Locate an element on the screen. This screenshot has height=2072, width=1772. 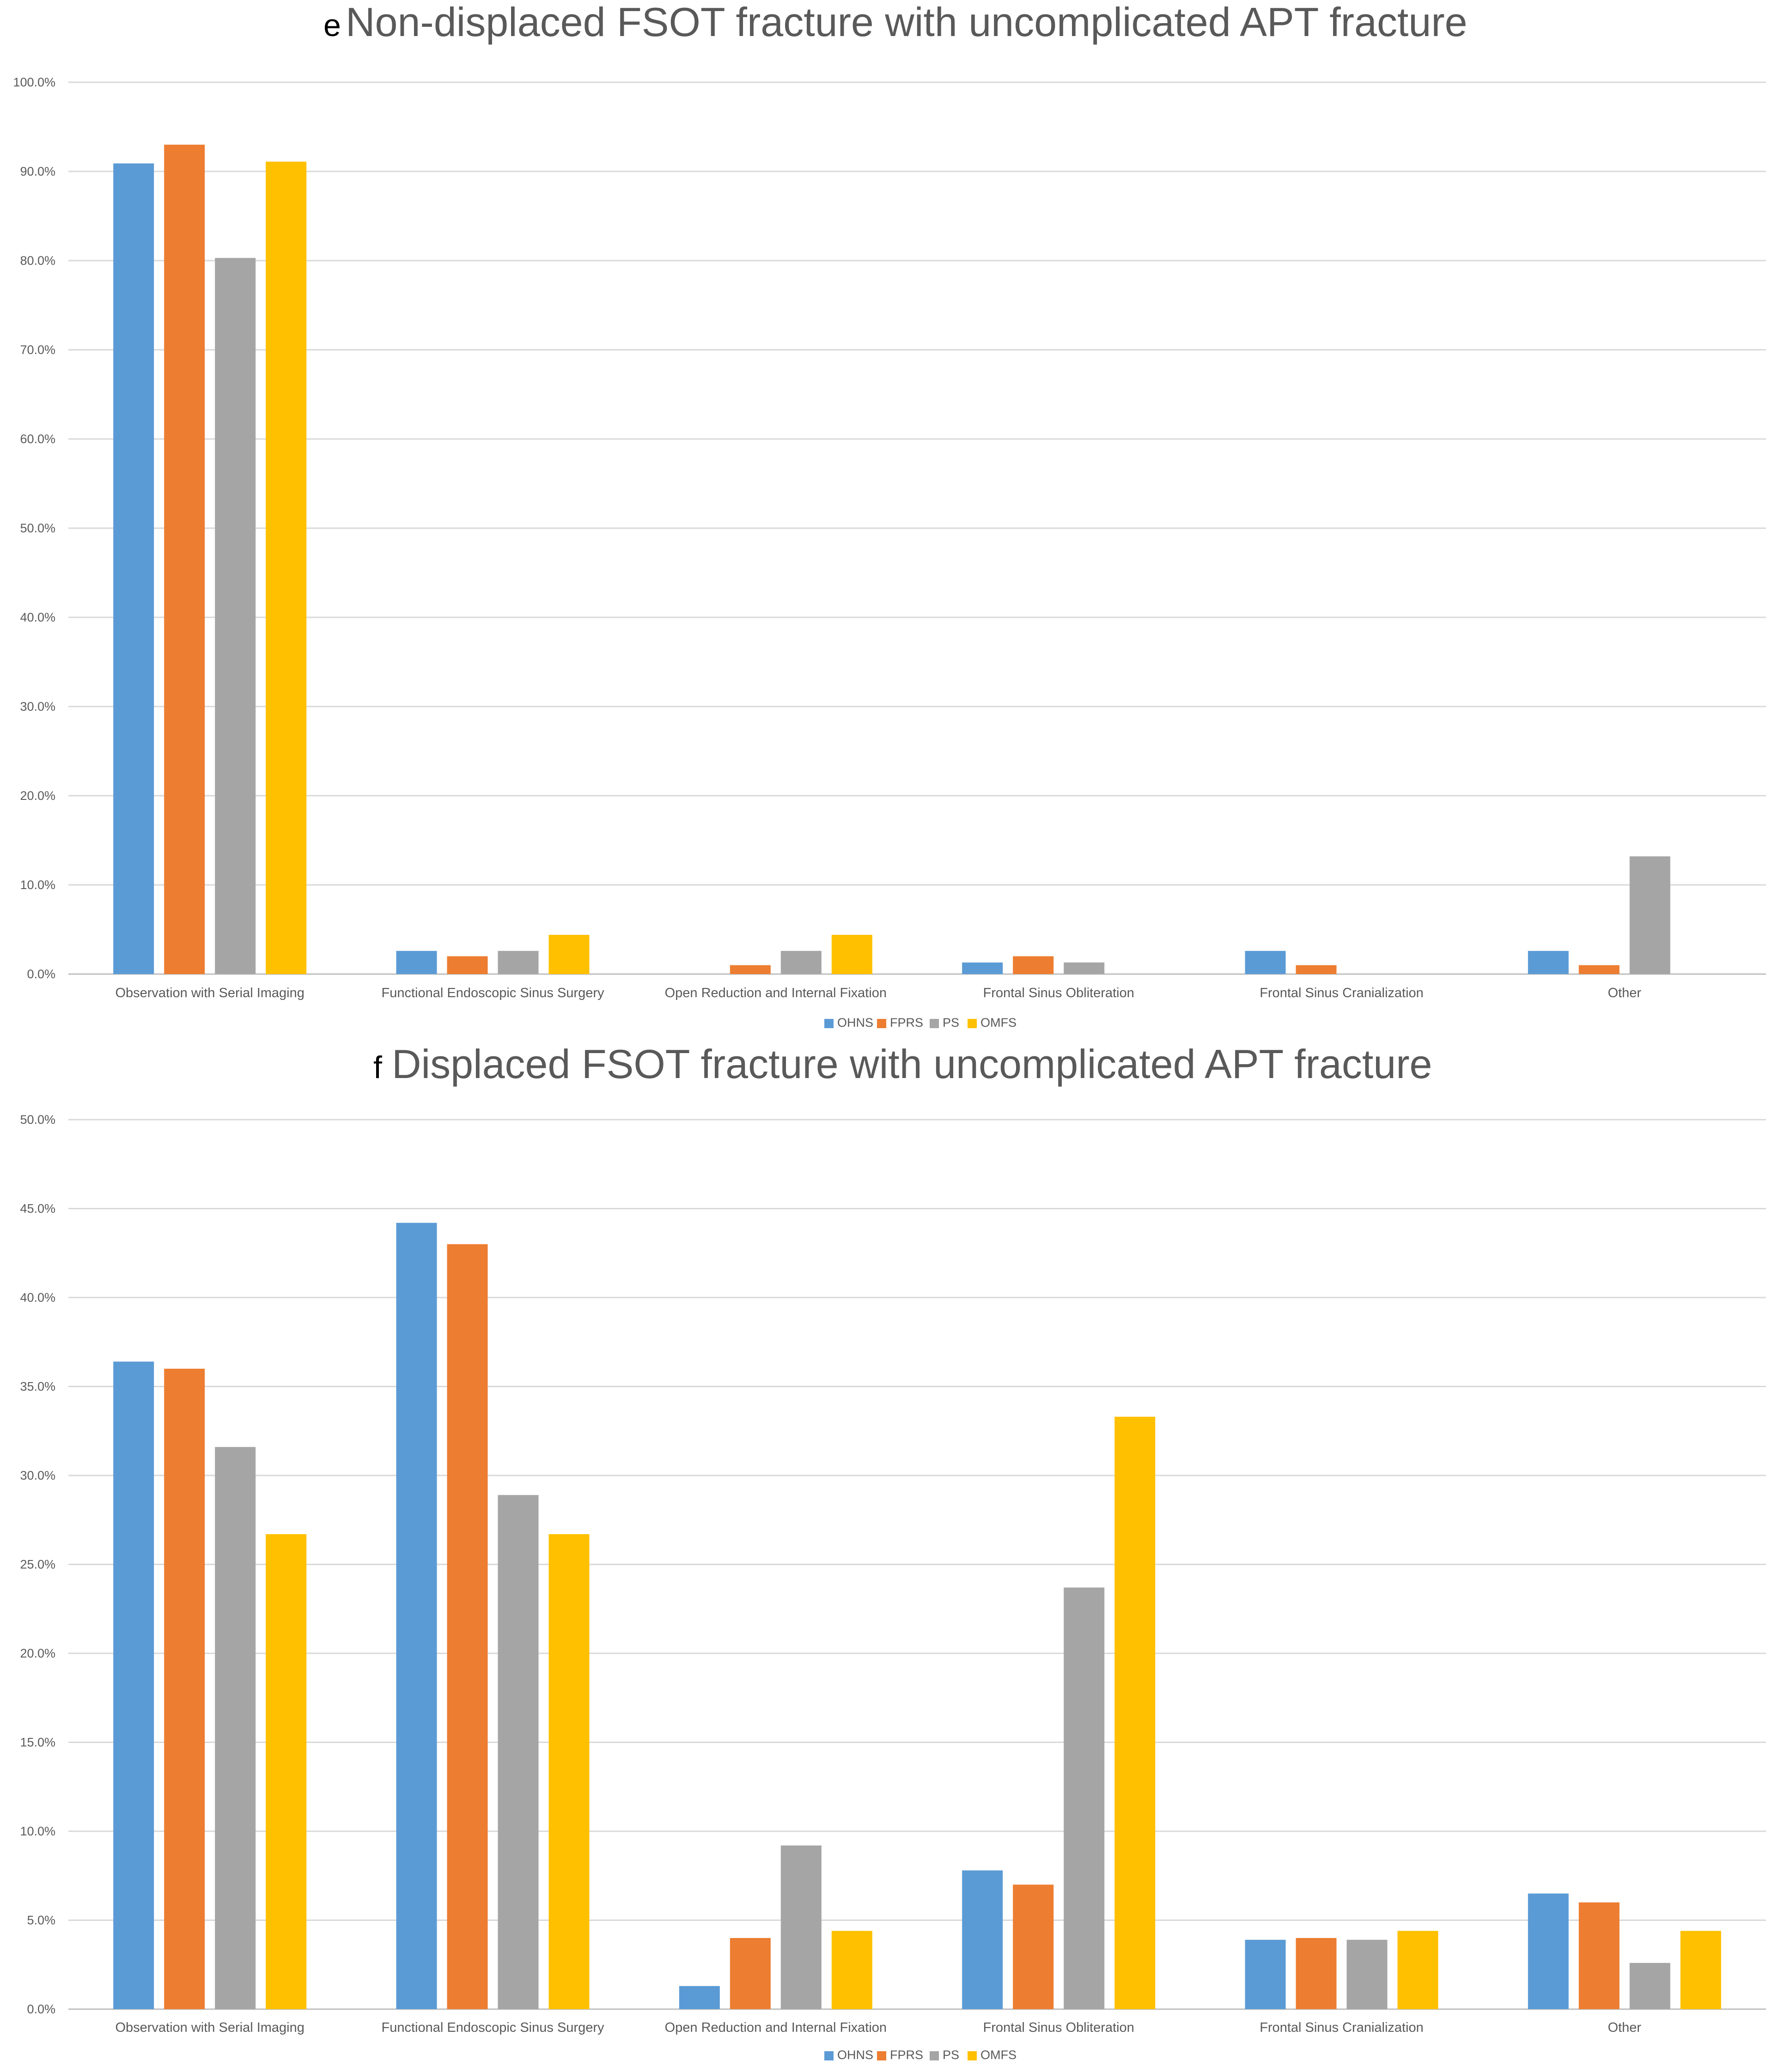
y-tick-label: 25.0% is located at coordinates (37, 1565).